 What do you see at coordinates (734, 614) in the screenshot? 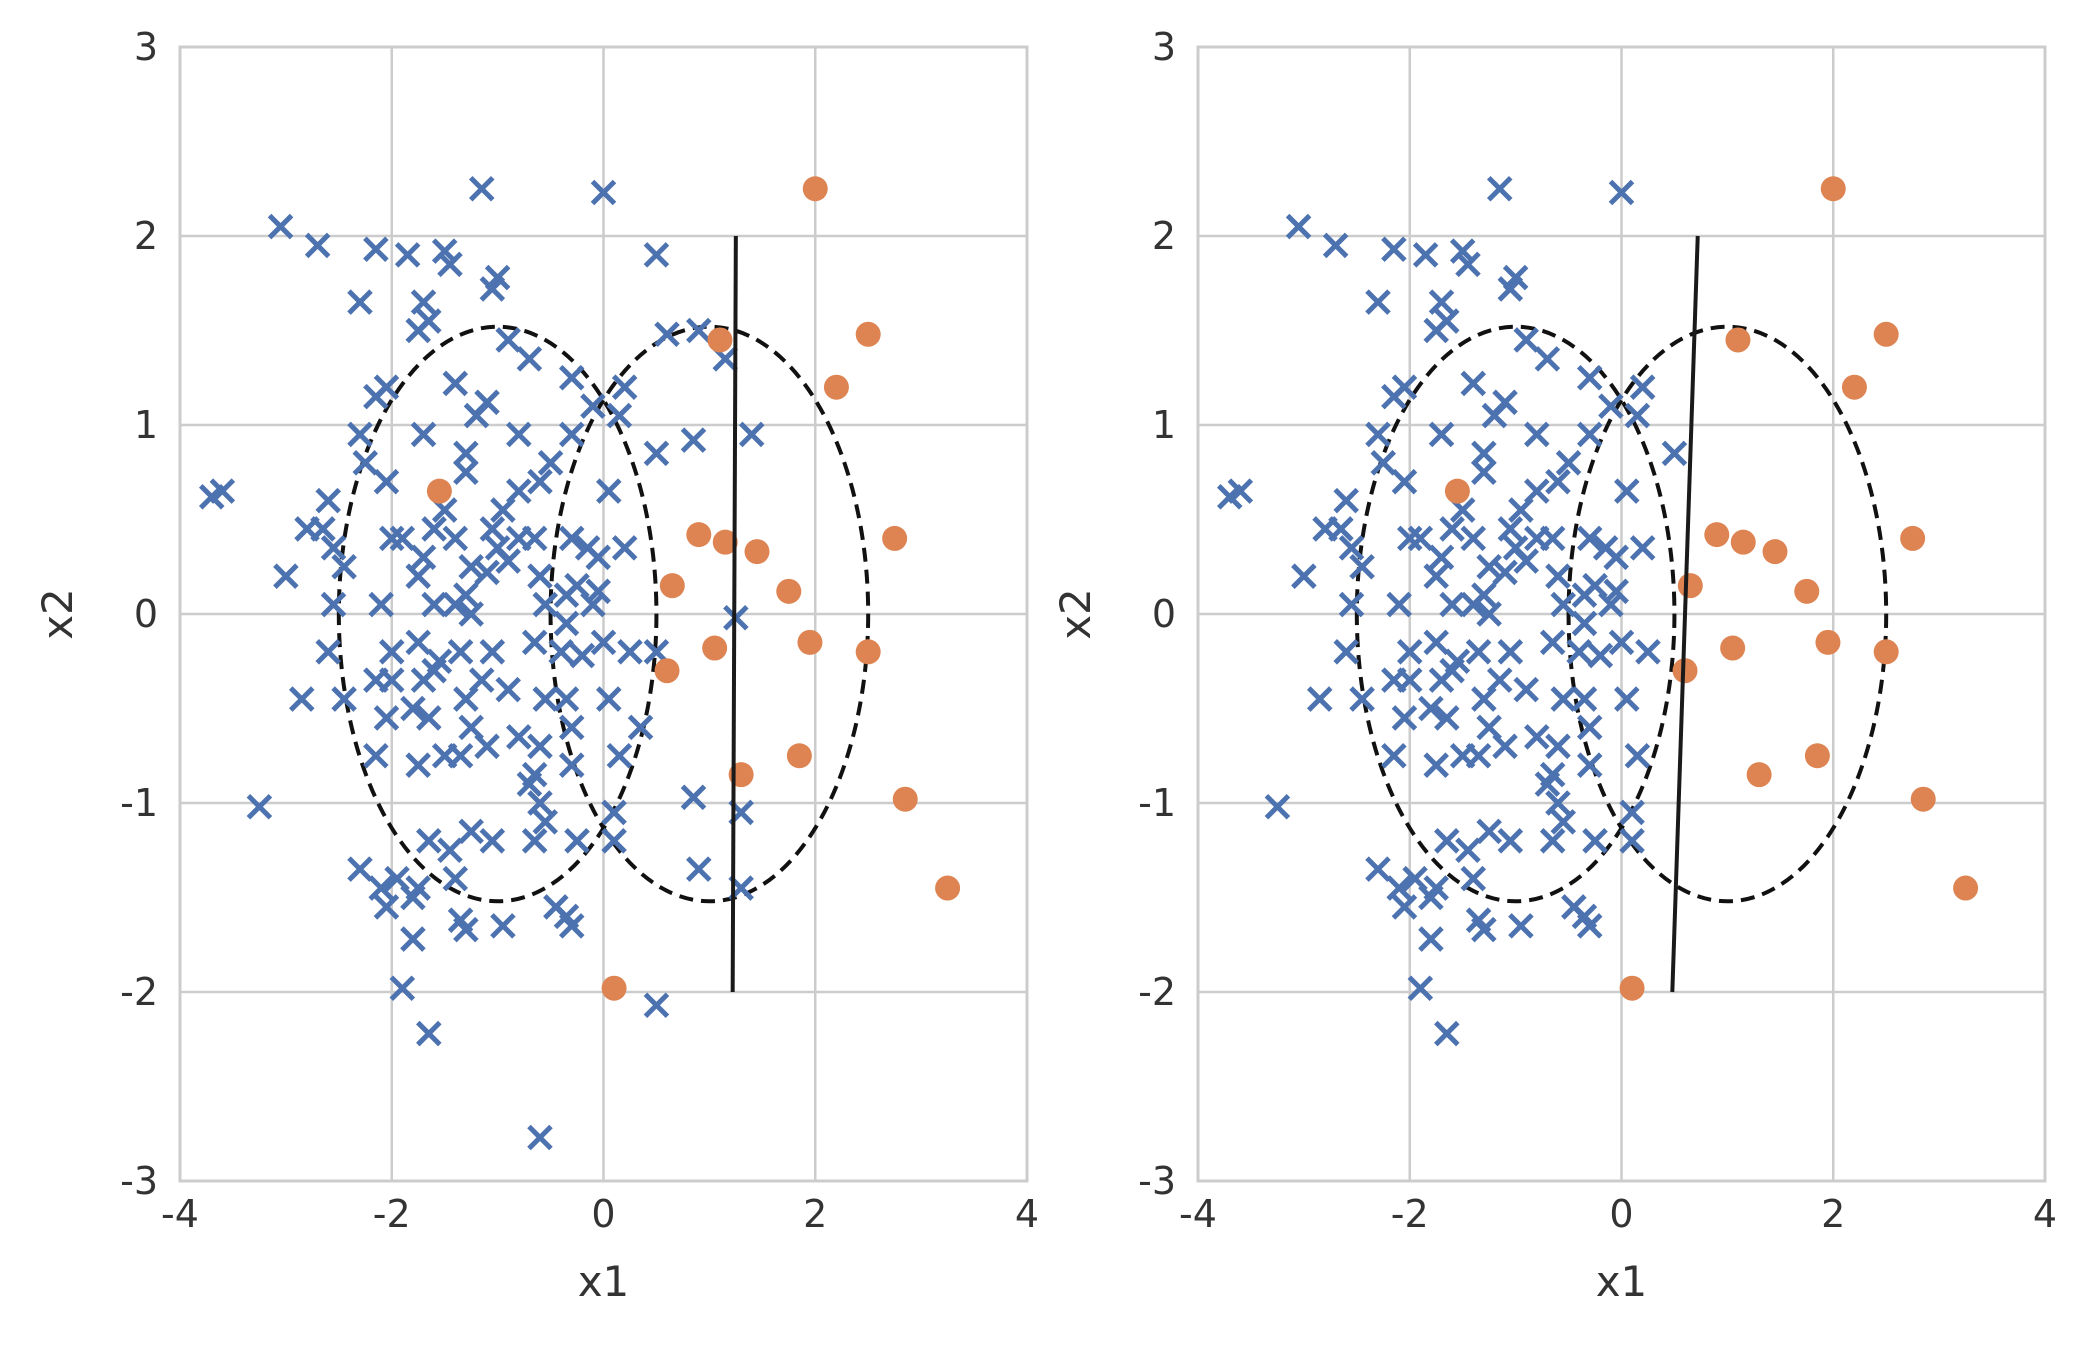
I see `decision-boundary-line` at bounding box center [734, 614].